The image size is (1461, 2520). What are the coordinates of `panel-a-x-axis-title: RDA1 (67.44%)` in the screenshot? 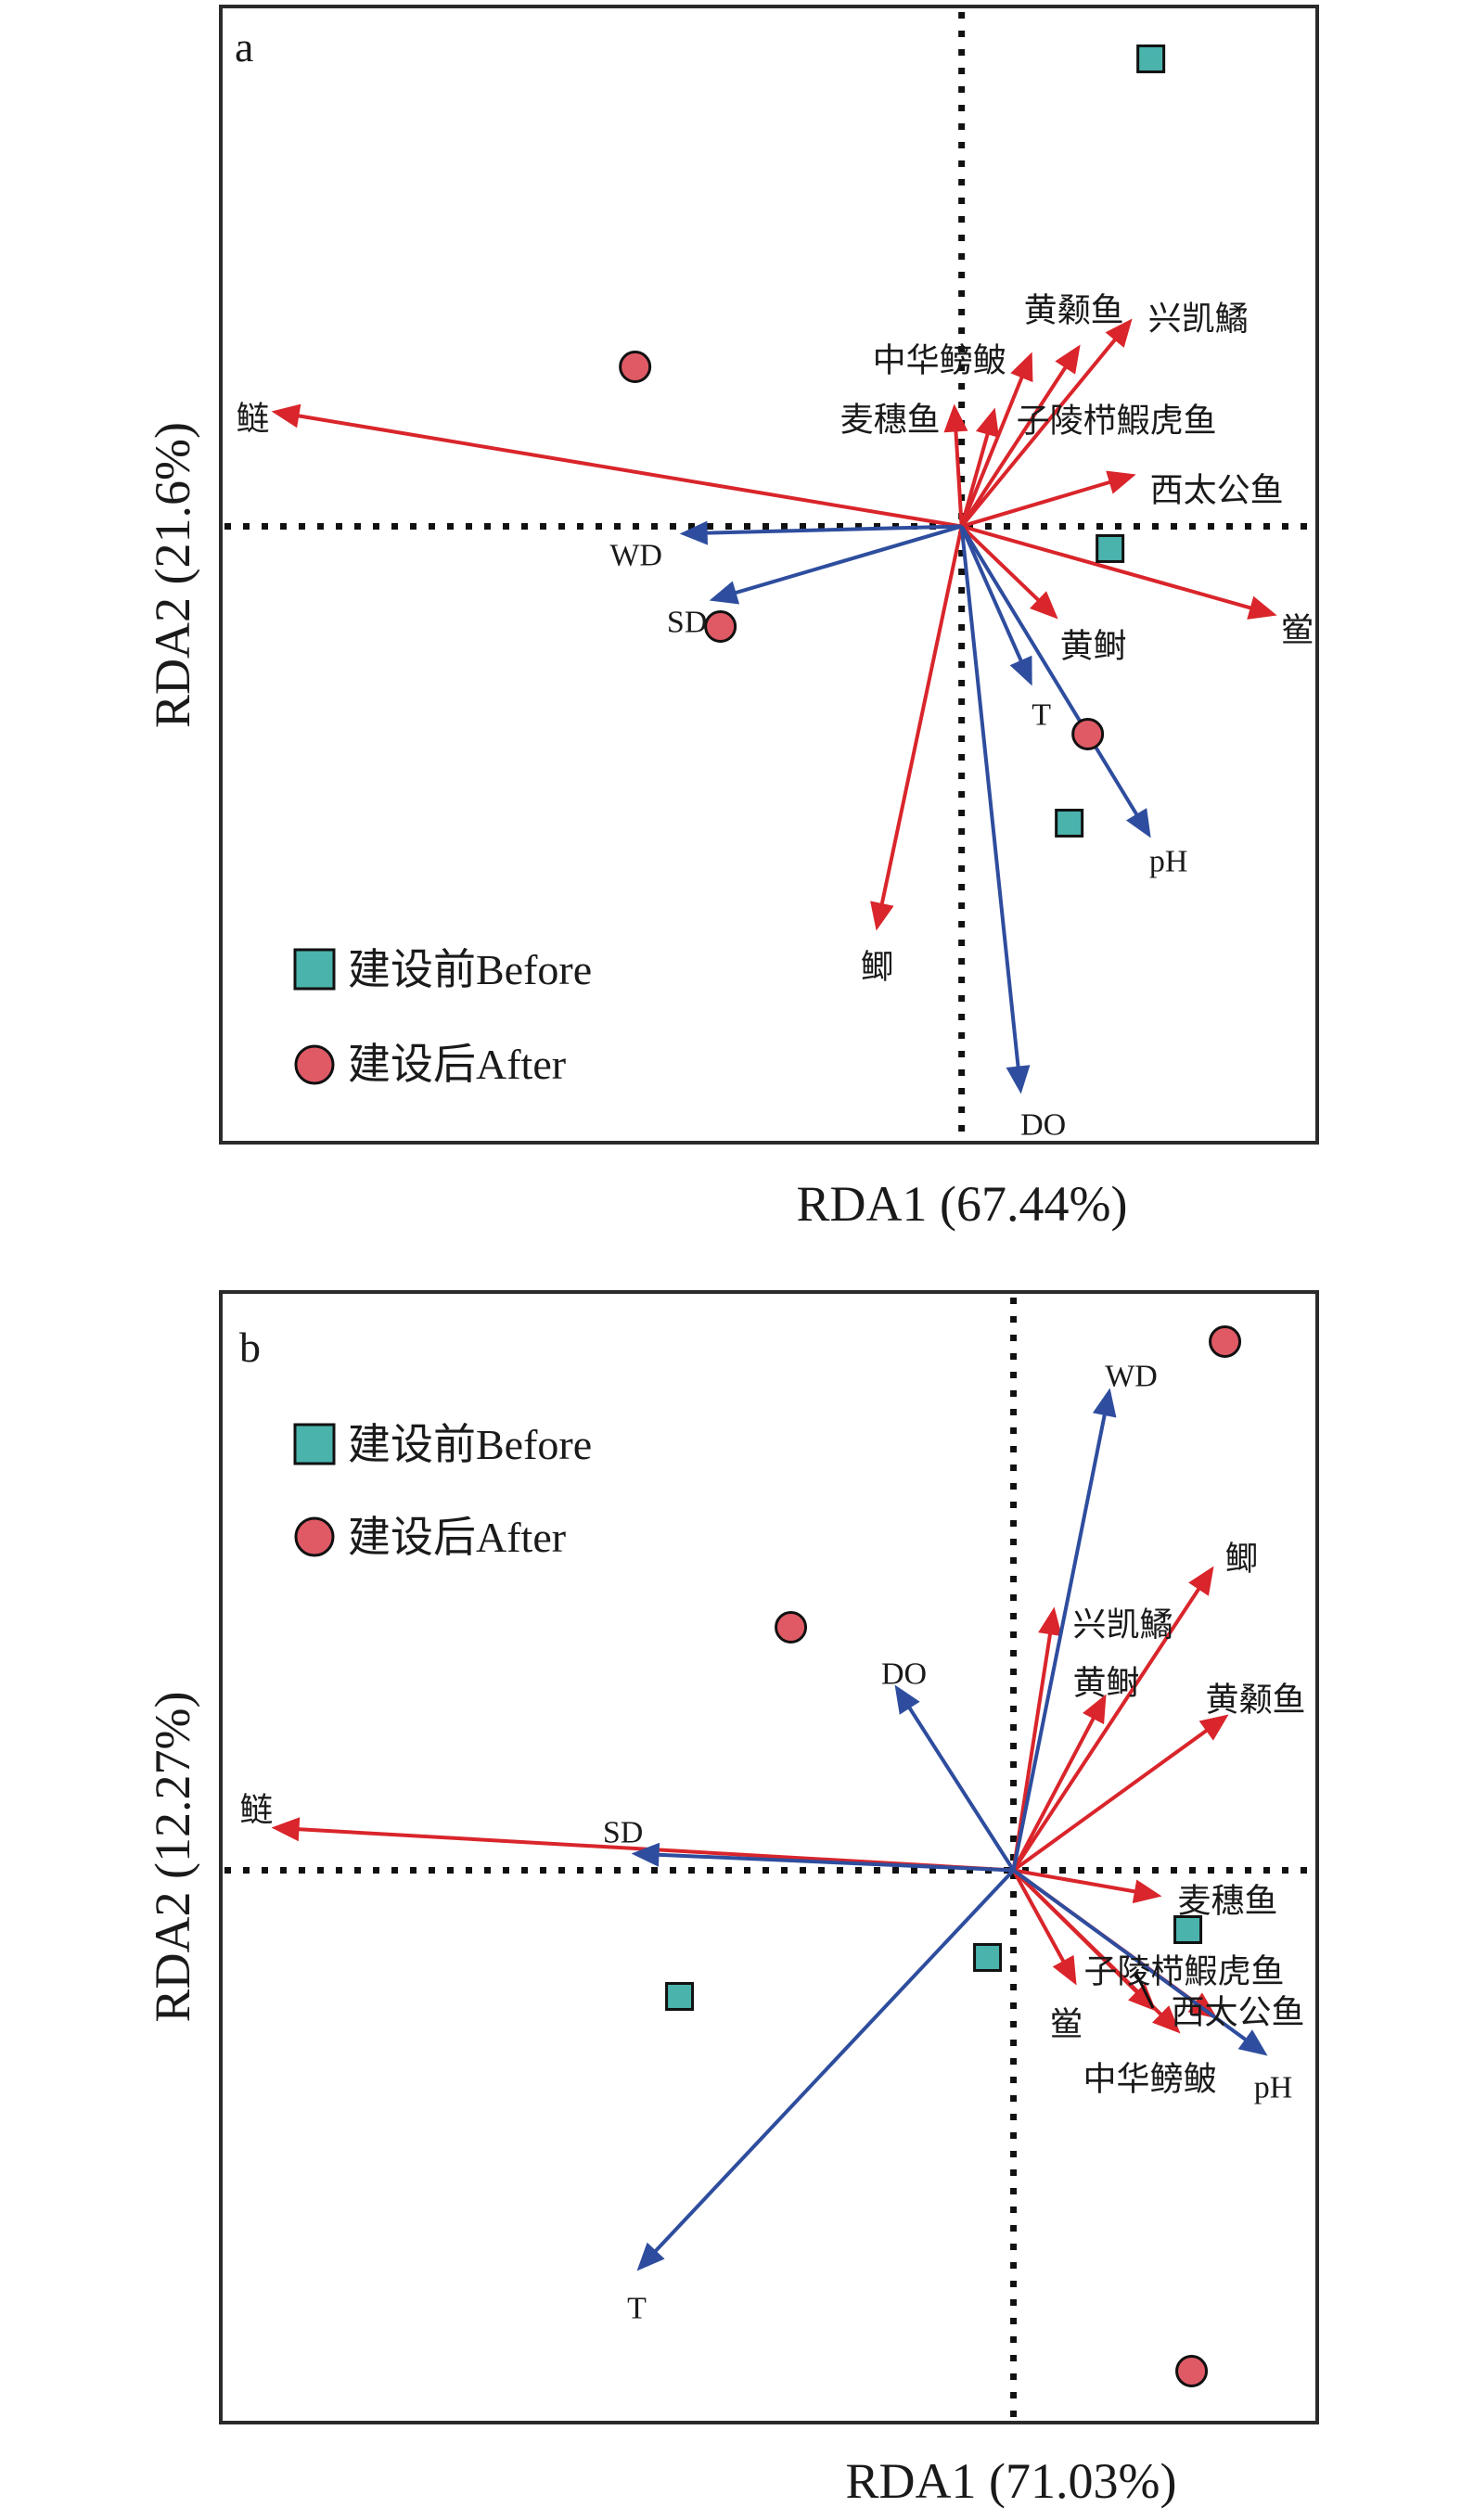 It's located at (962, 1204).